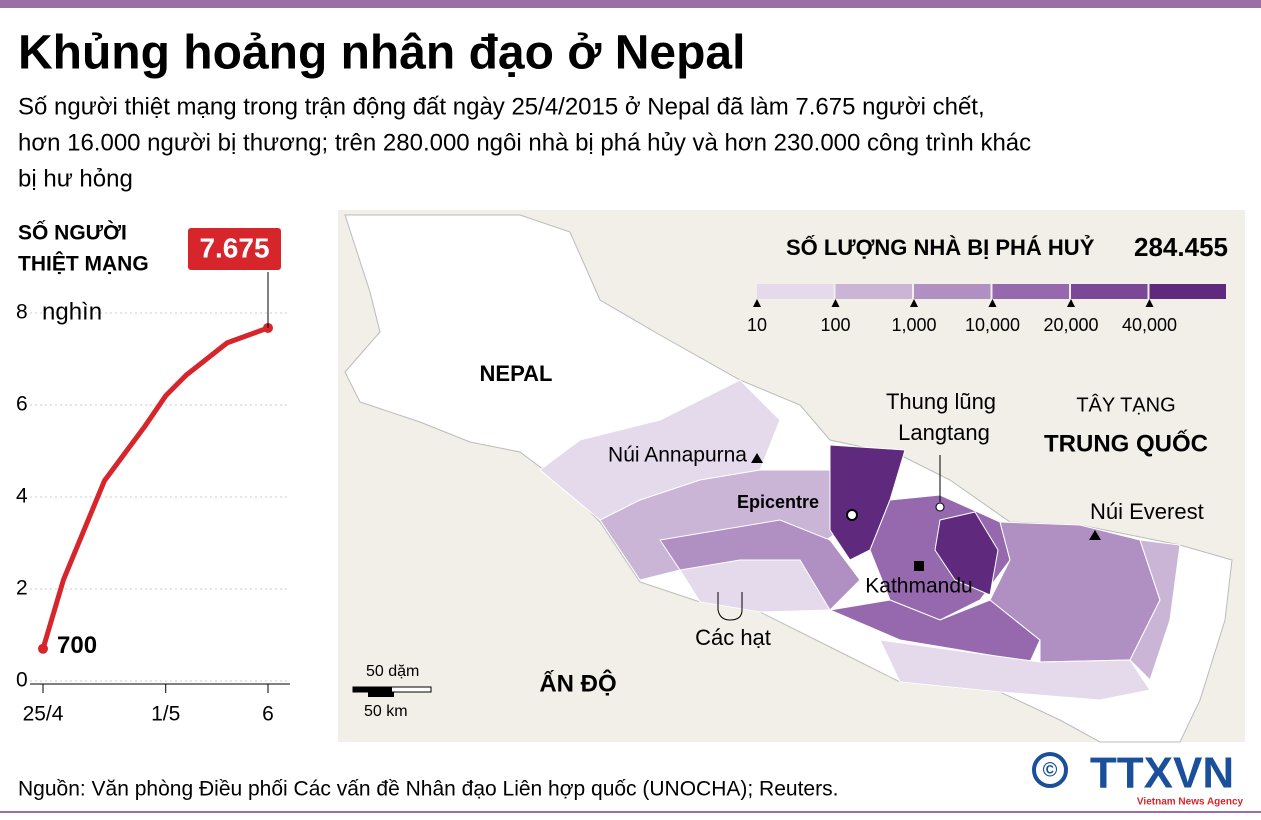 The width and height of the screenshot is (1261, 820). What do you see at coordinates (22, 496) in the screenshot?
I see `y-tick-label: 4` at bounding box center [22, 496].